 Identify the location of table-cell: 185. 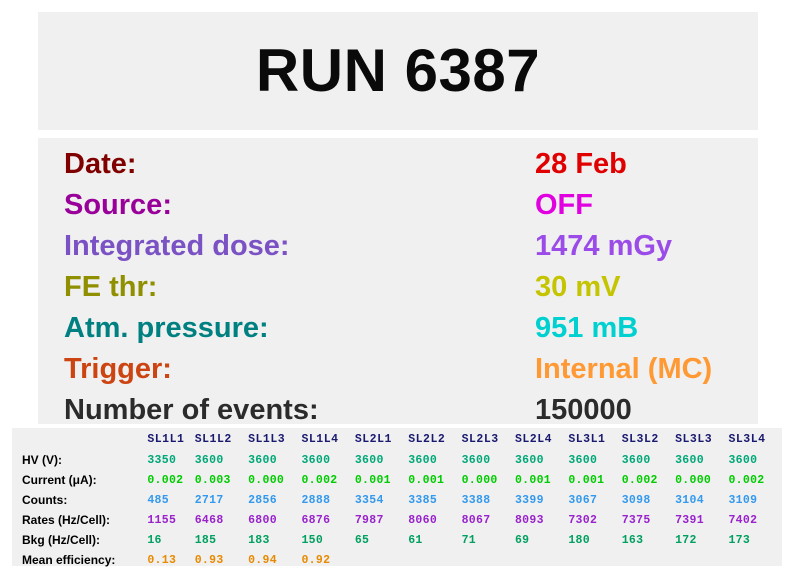
(205, 540).